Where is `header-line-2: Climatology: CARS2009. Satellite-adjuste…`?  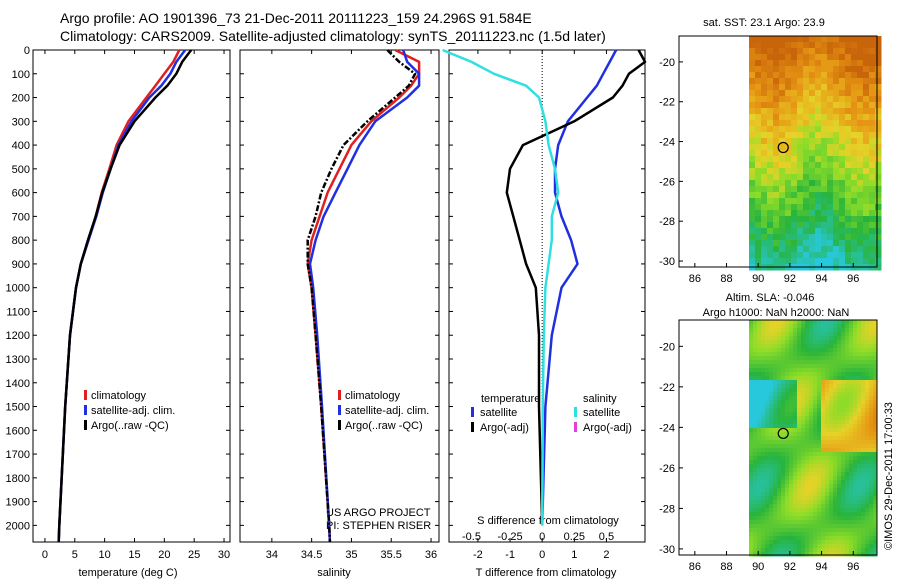 header-line-2: Climatology: CARS2009. Satellite-adjuste… is located at coordinates (333, 36).